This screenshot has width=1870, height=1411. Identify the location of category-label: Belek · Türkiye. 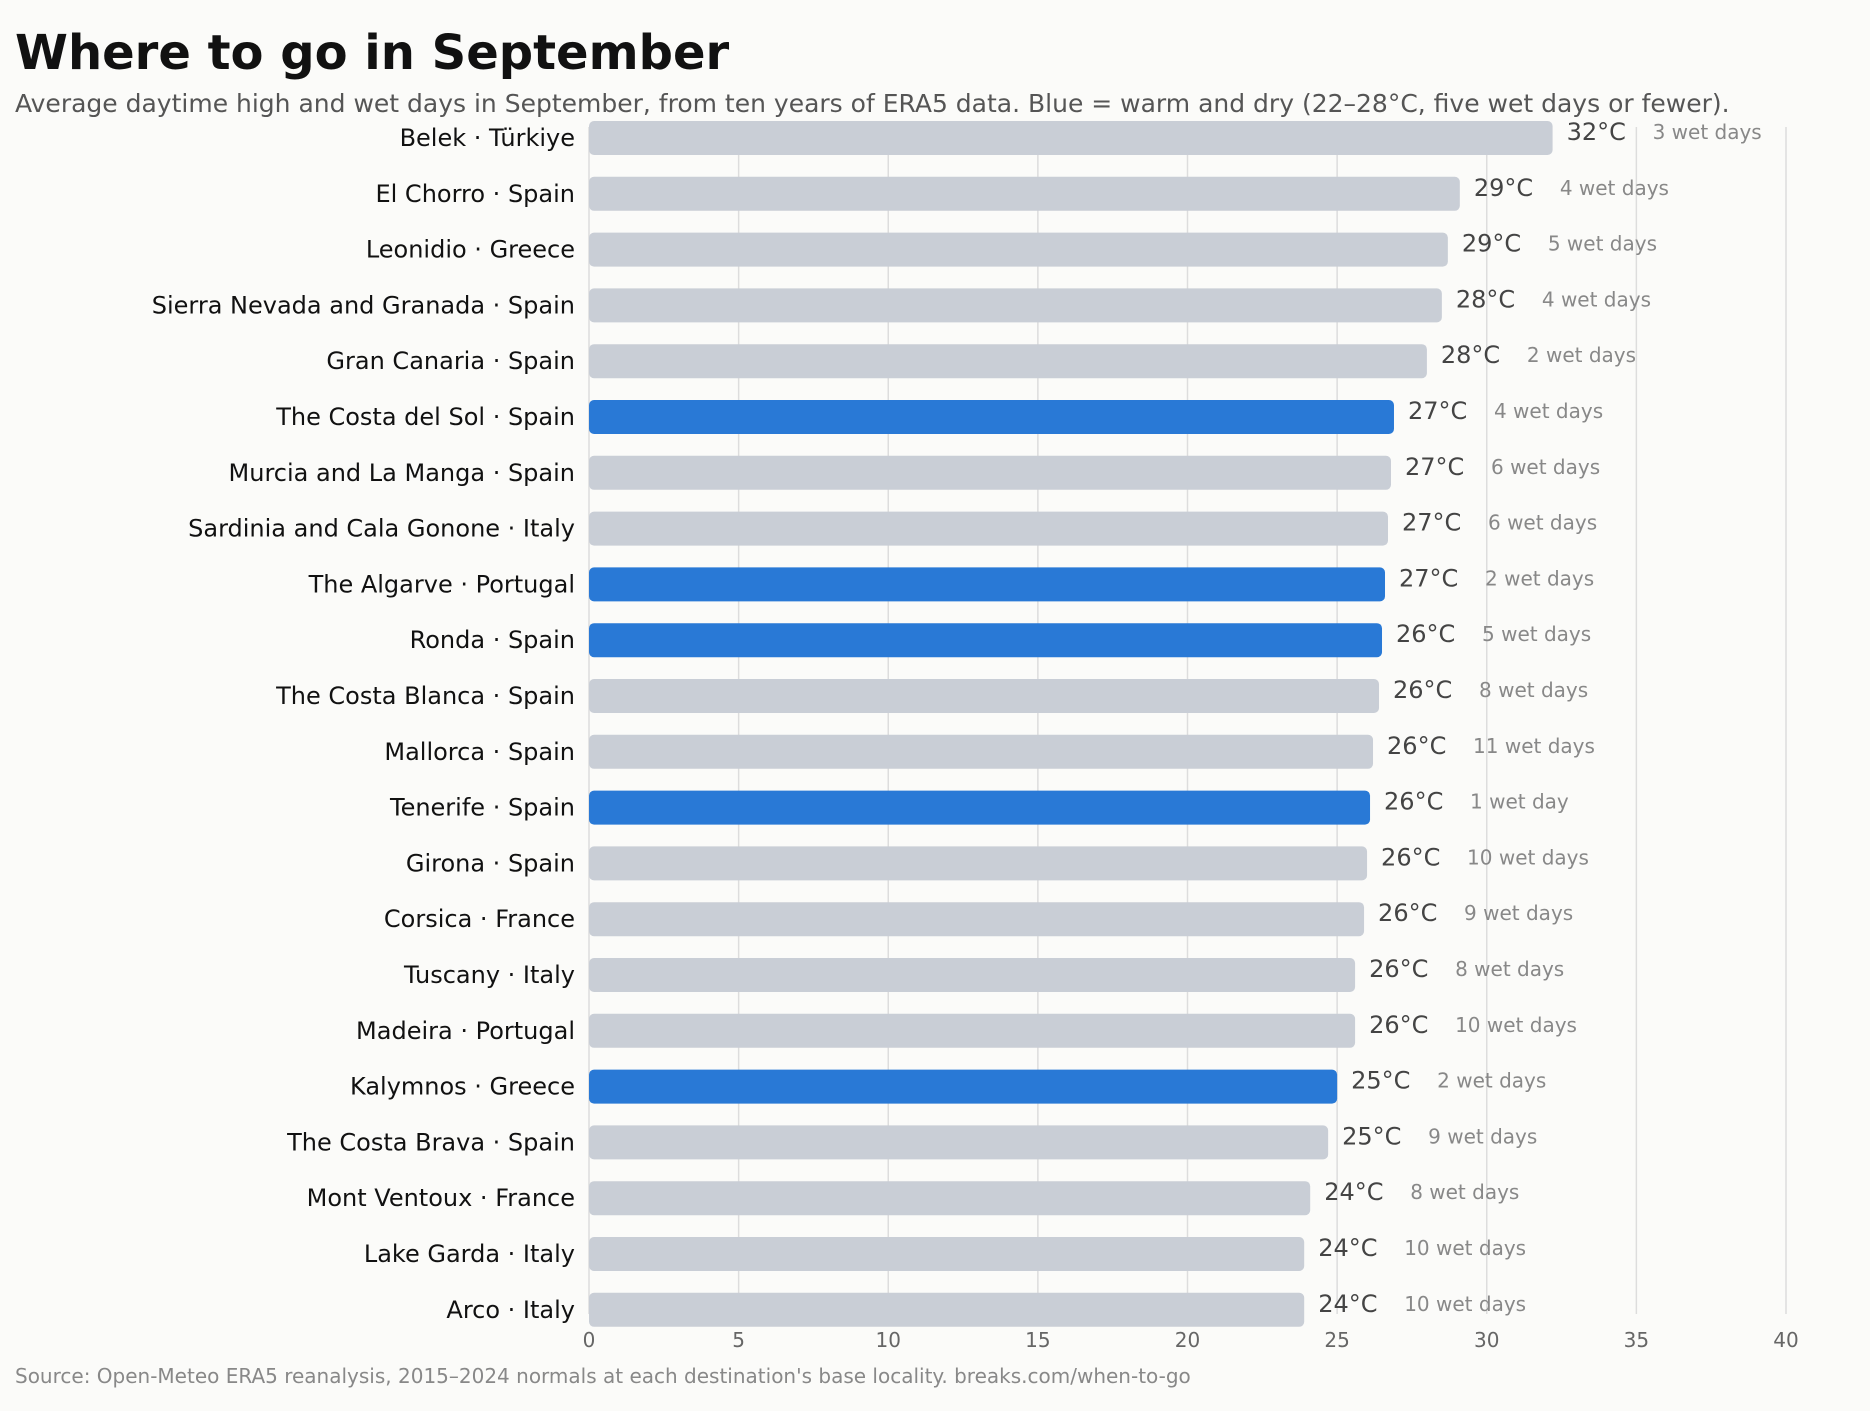
(487, 138).